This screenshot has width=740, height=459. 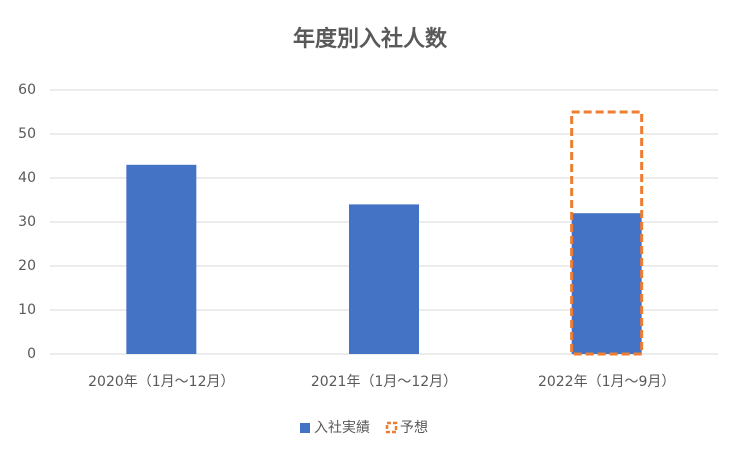 What do you see at coordinates (31, 354) in the screenshot?
I see `y-tick-label: 0` at bounding box center [31, 354].